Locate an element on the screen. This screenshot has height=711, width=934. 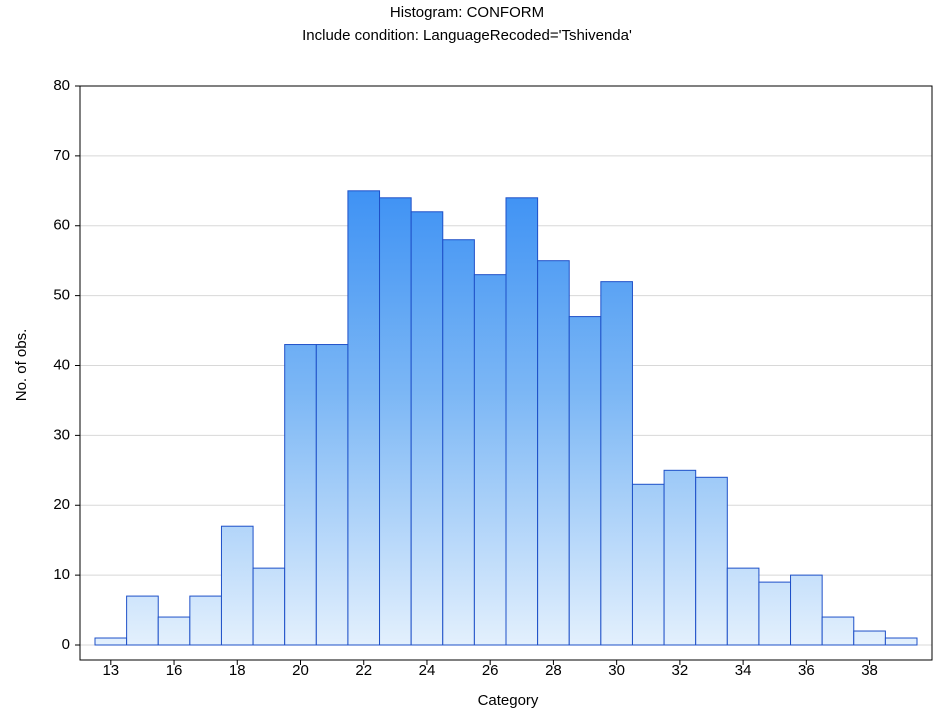
x-tick-label: 24 is located at coordinates (427, 670).